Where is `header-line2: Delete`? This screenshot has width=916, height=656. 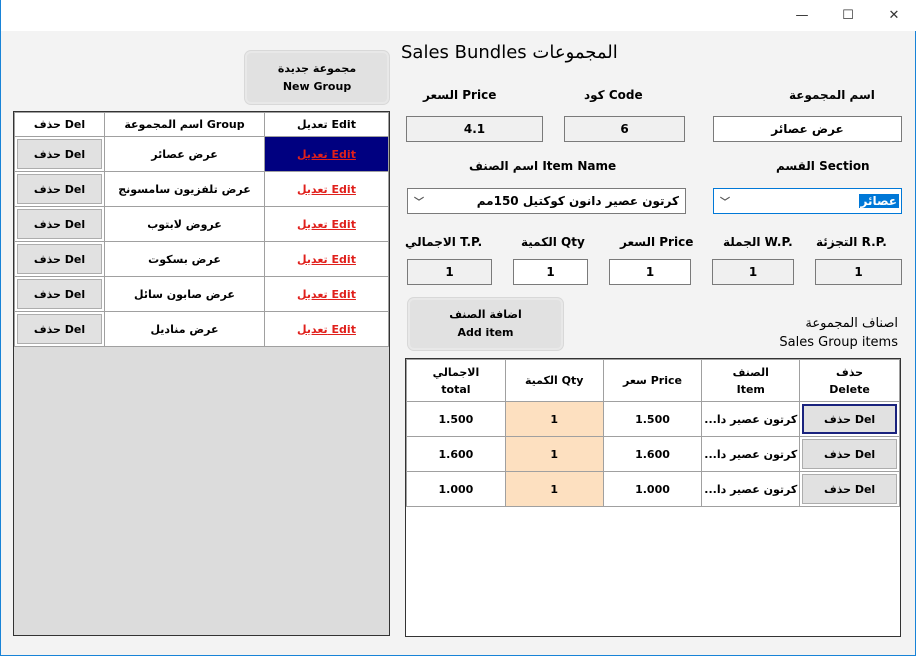 header-line2: Delete is located at coordinates (849, 389).